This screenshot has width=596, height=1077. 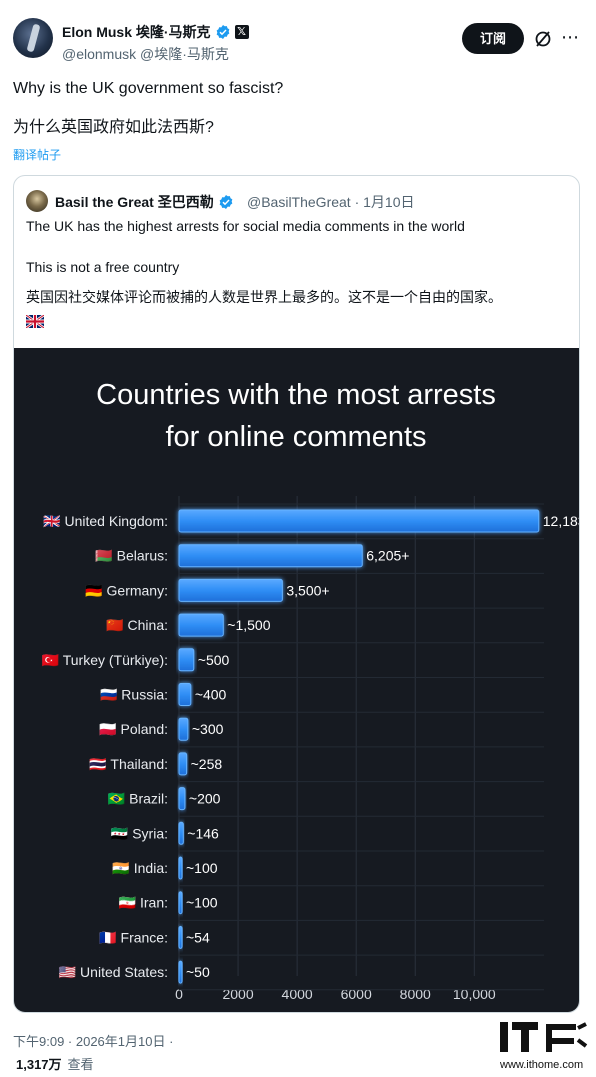 What do you see at coordinates (80, 1064) in the screenshot?
I see `views-label: 查看` at bounding box center [80, 1064].